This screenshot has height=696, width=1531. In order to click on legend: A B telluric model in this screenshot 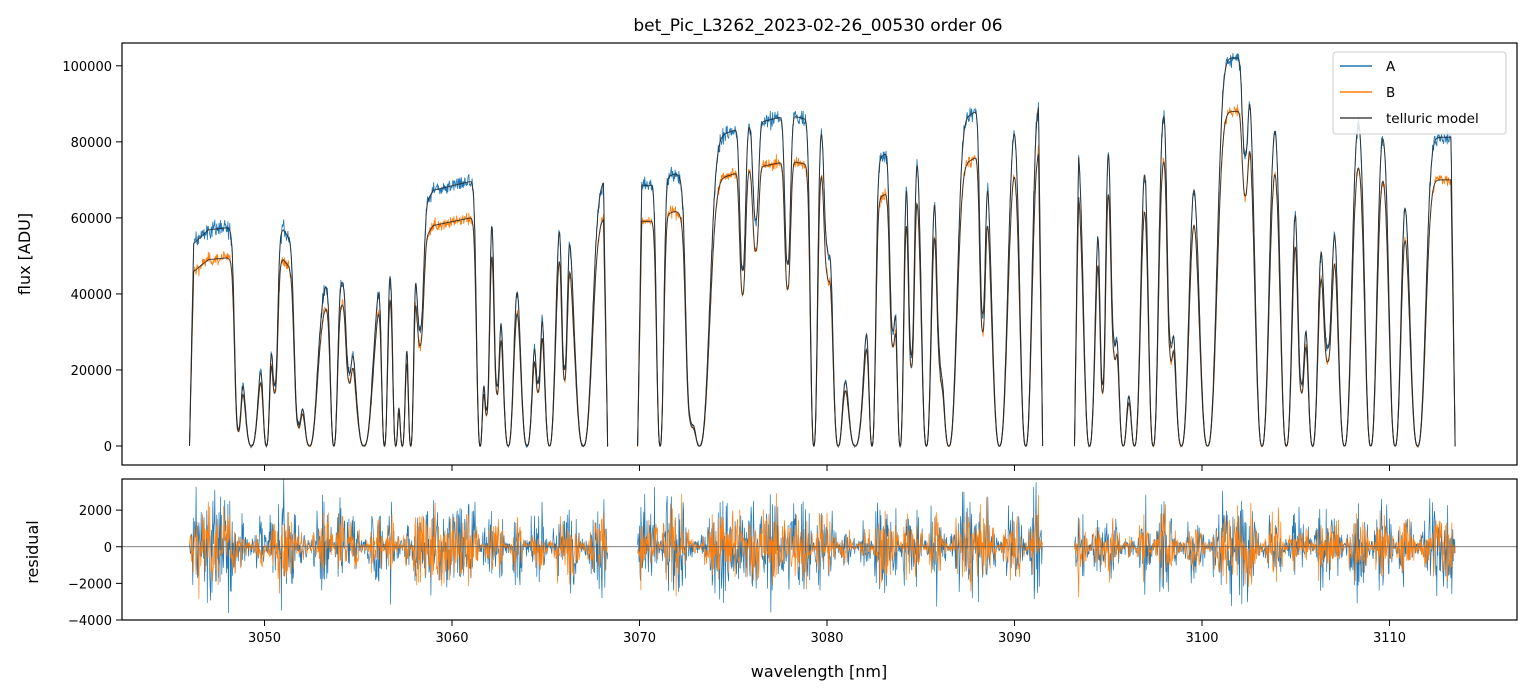, I will do `click(1419, 93)`.